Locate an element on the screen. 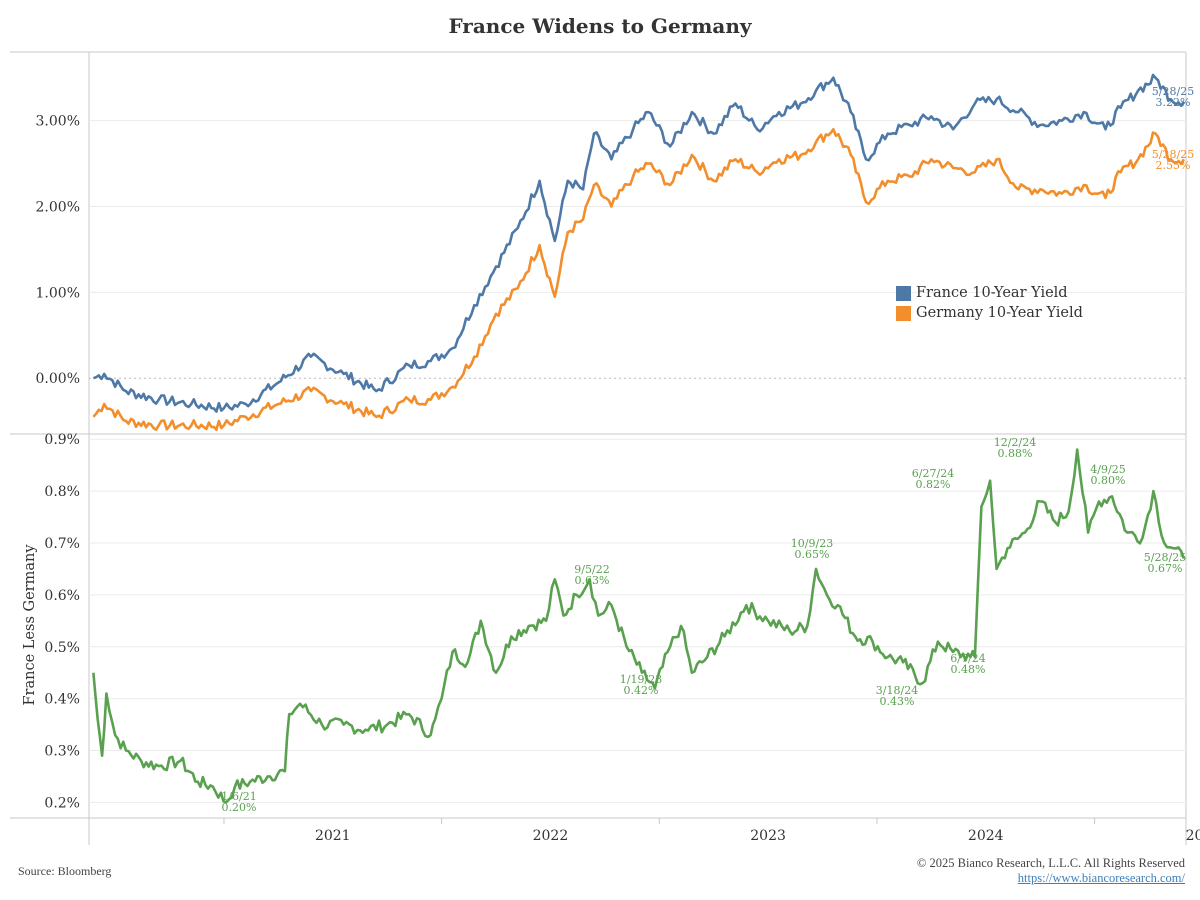  top-y-tick-label: 0.00% is located at coordinates (58, 379).